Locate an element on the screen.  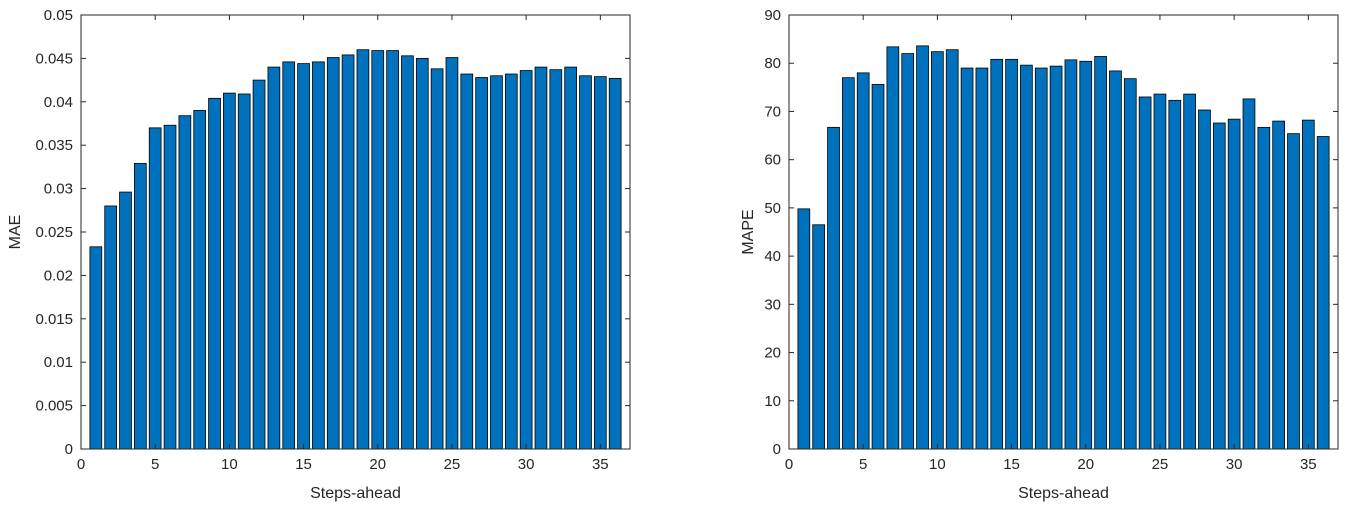
mae-ytick-label-10: 0.05 is located at coordinates (58, 15).